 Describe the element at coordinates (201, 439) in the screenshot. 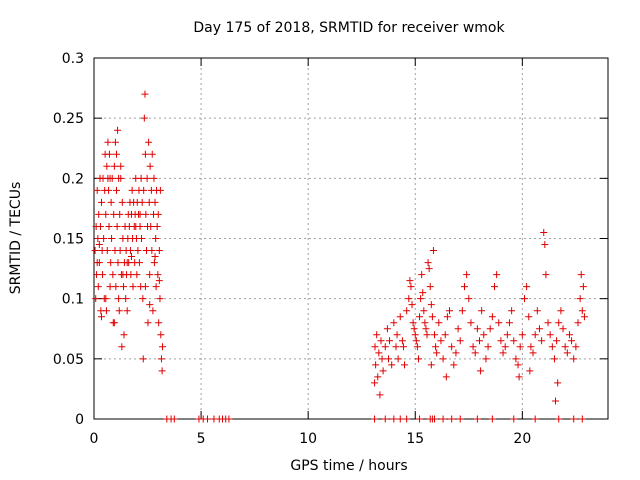

I see `x-tick-label: 5` at that location.